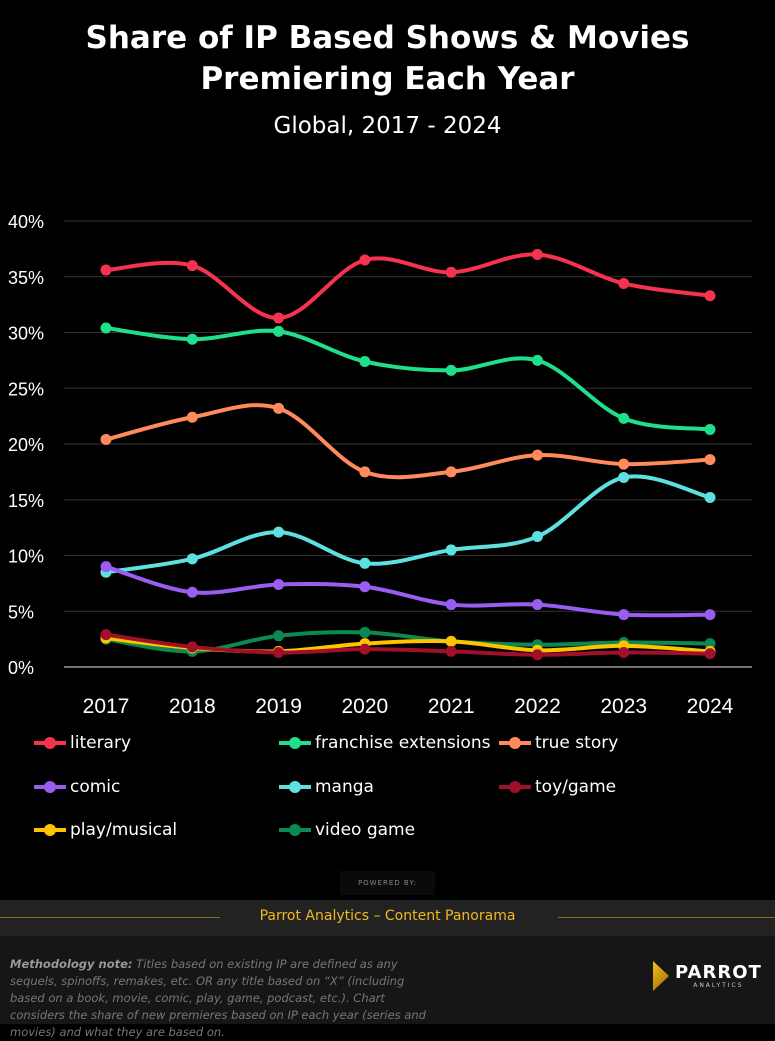 This screenshot has width=775, height=1041. I want to click on data-point-play-musical, so click(451, 641).